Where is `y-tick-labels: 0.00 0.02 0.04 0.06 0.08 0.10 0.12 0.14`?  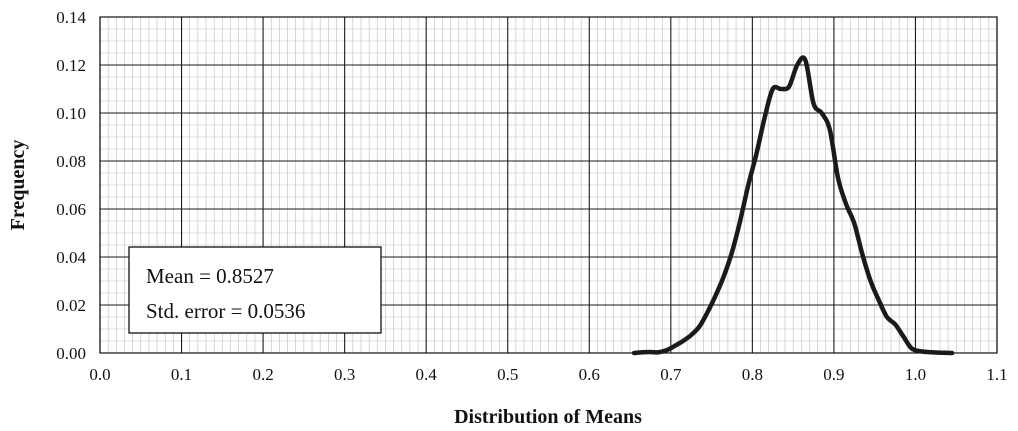 y-tick-labels: 0.00 0.02 0.04 0.06 0.08 0.10 0.12 0.14 is located at coordinates (71, 185).